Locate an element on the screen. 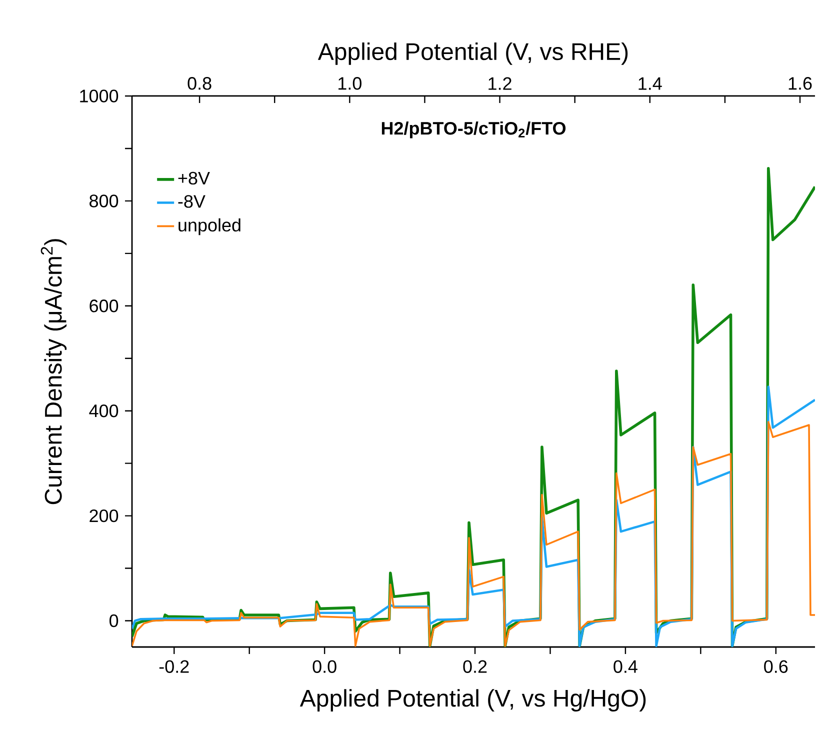 The image size is (817, 744). x-tick-label: 0.0 is located at coordinates (324, 666).